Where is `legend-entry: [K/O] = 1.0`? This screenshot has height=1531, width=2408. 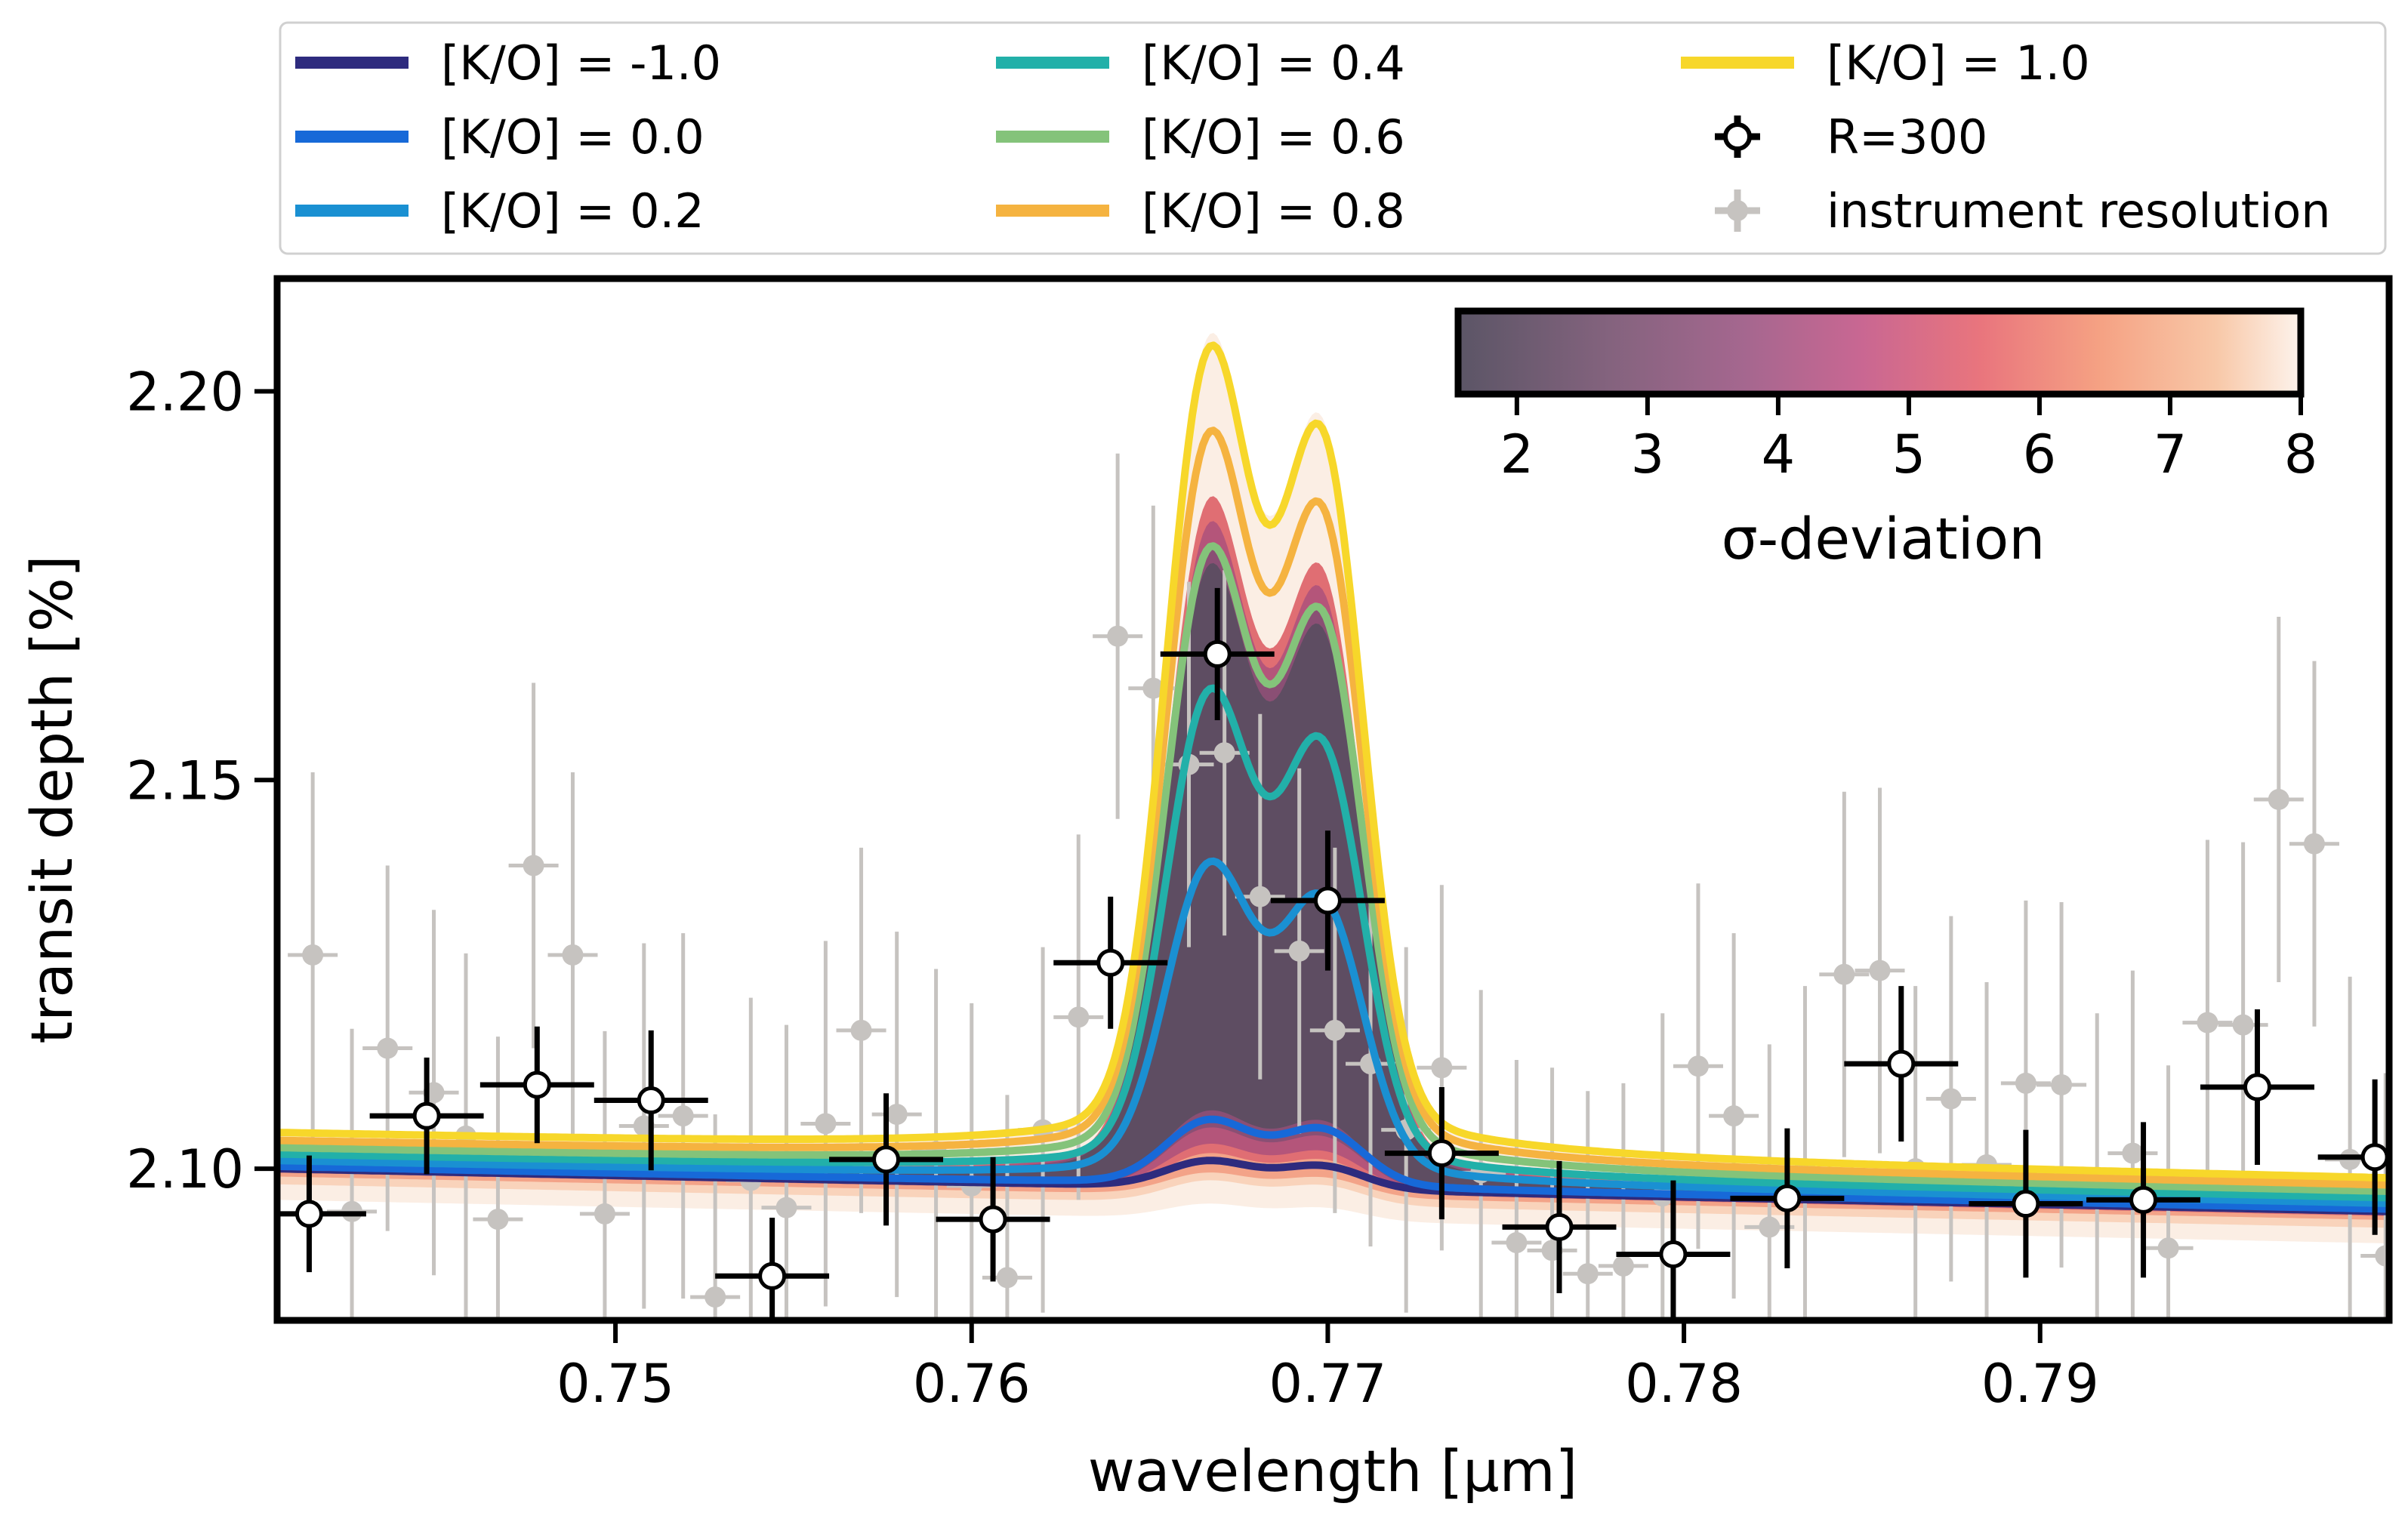
legend-entry: [K/O] = 1.0 is located at coordinates (1885, 63).